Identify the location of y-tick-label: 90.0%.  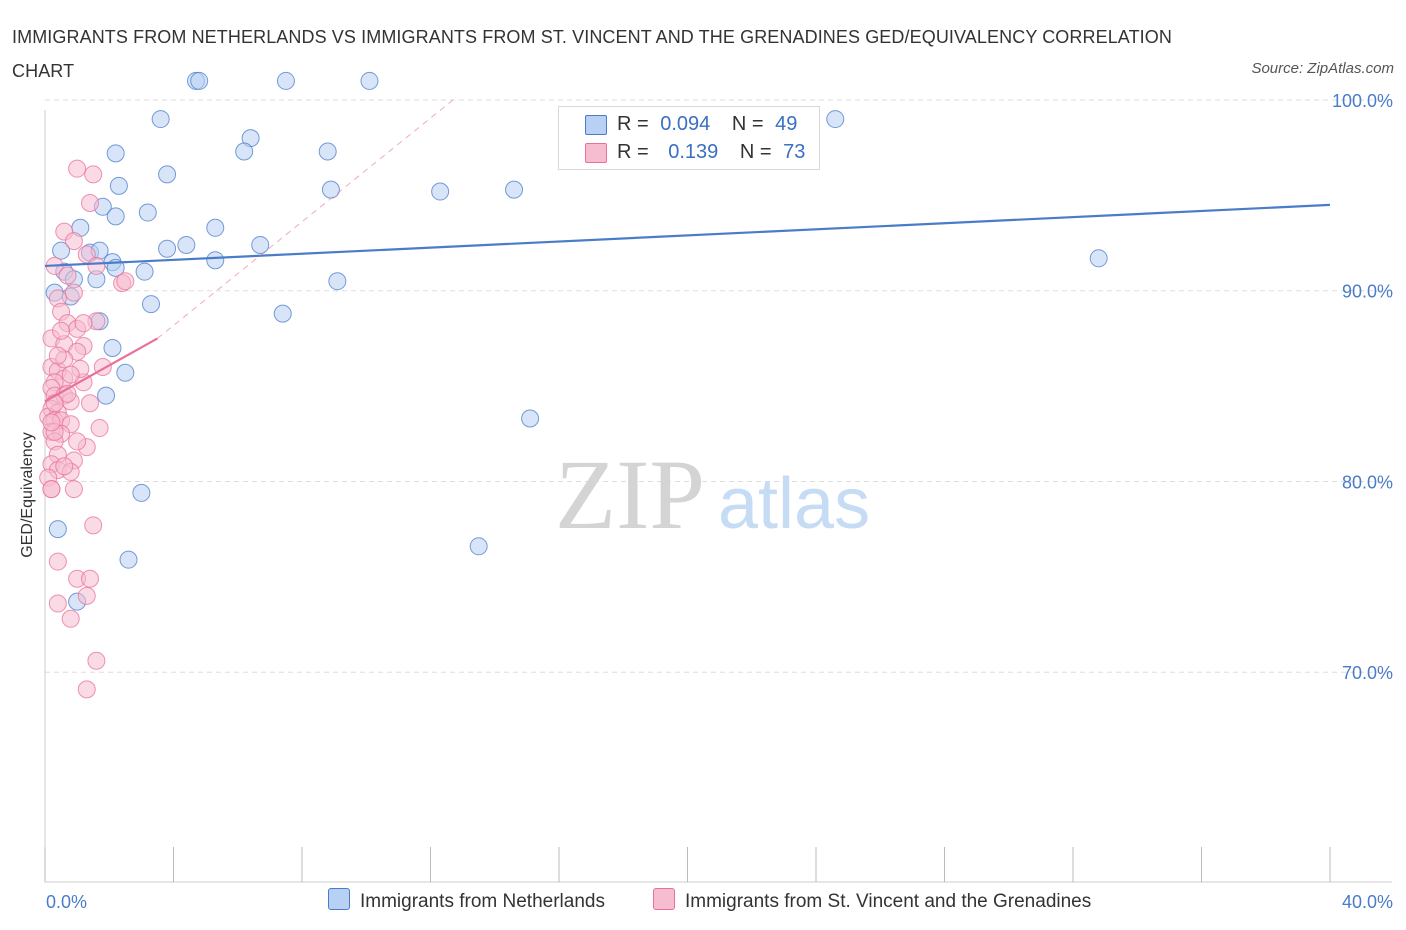
(1367, 292).